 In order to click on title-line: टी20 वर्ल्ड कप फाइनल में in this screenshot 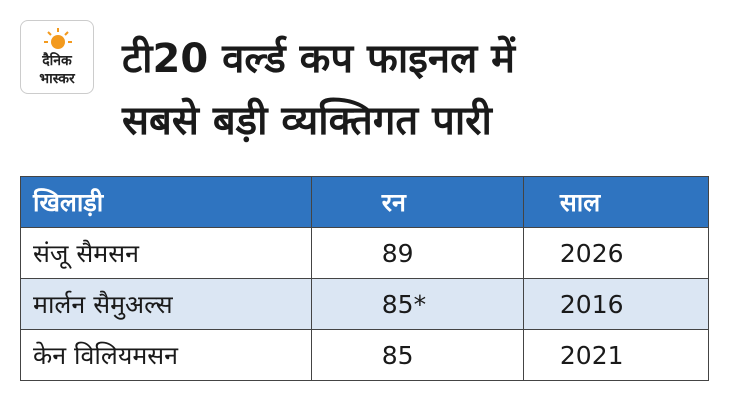, I will do `click(319, 59)`.